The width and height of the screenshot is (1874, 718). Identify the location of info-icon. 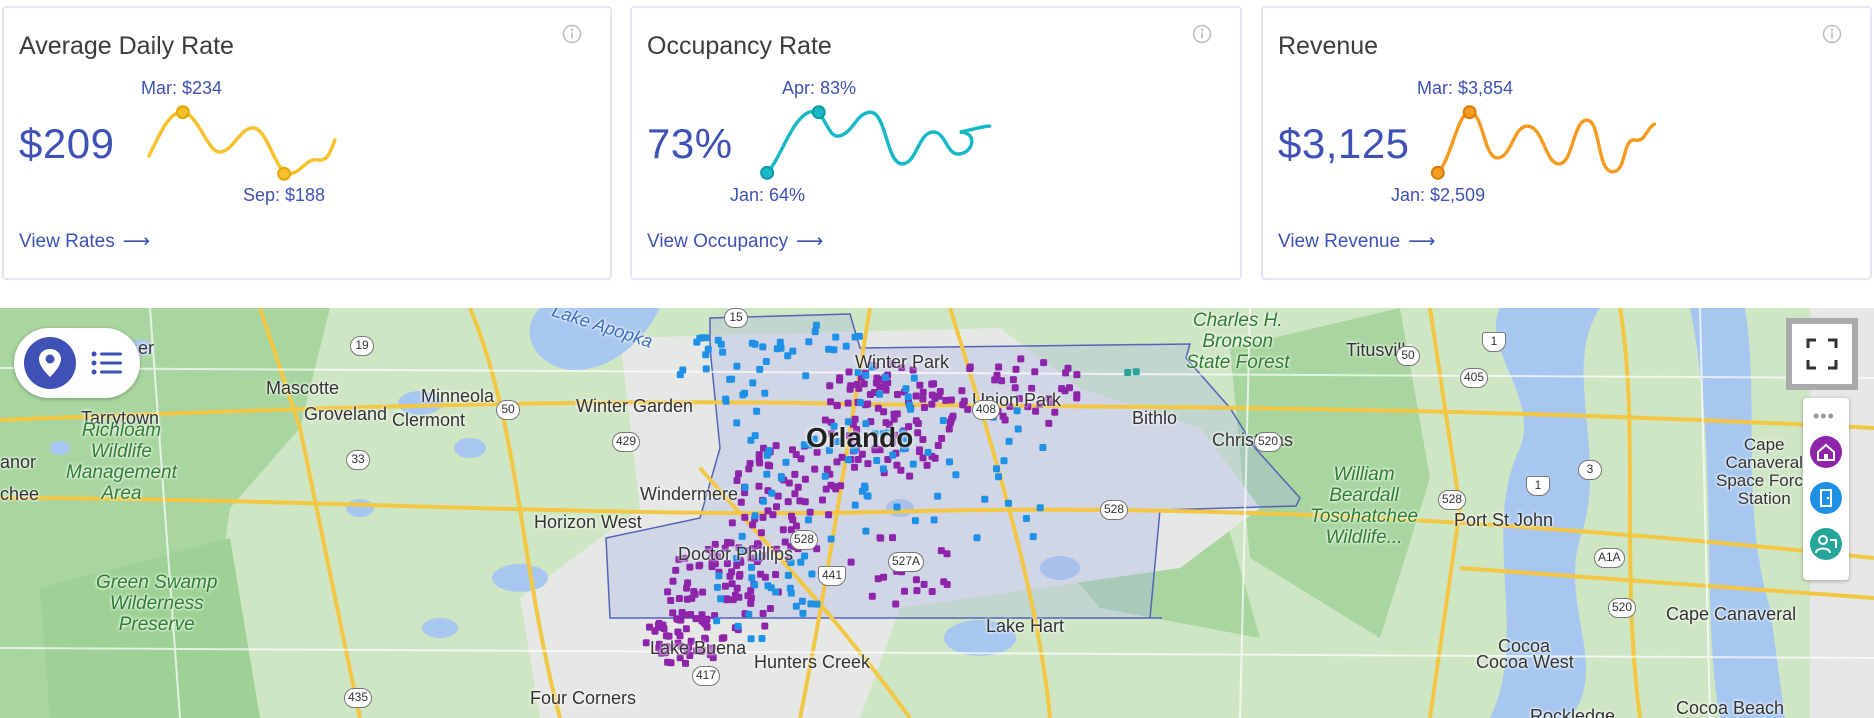
(1832, 34).